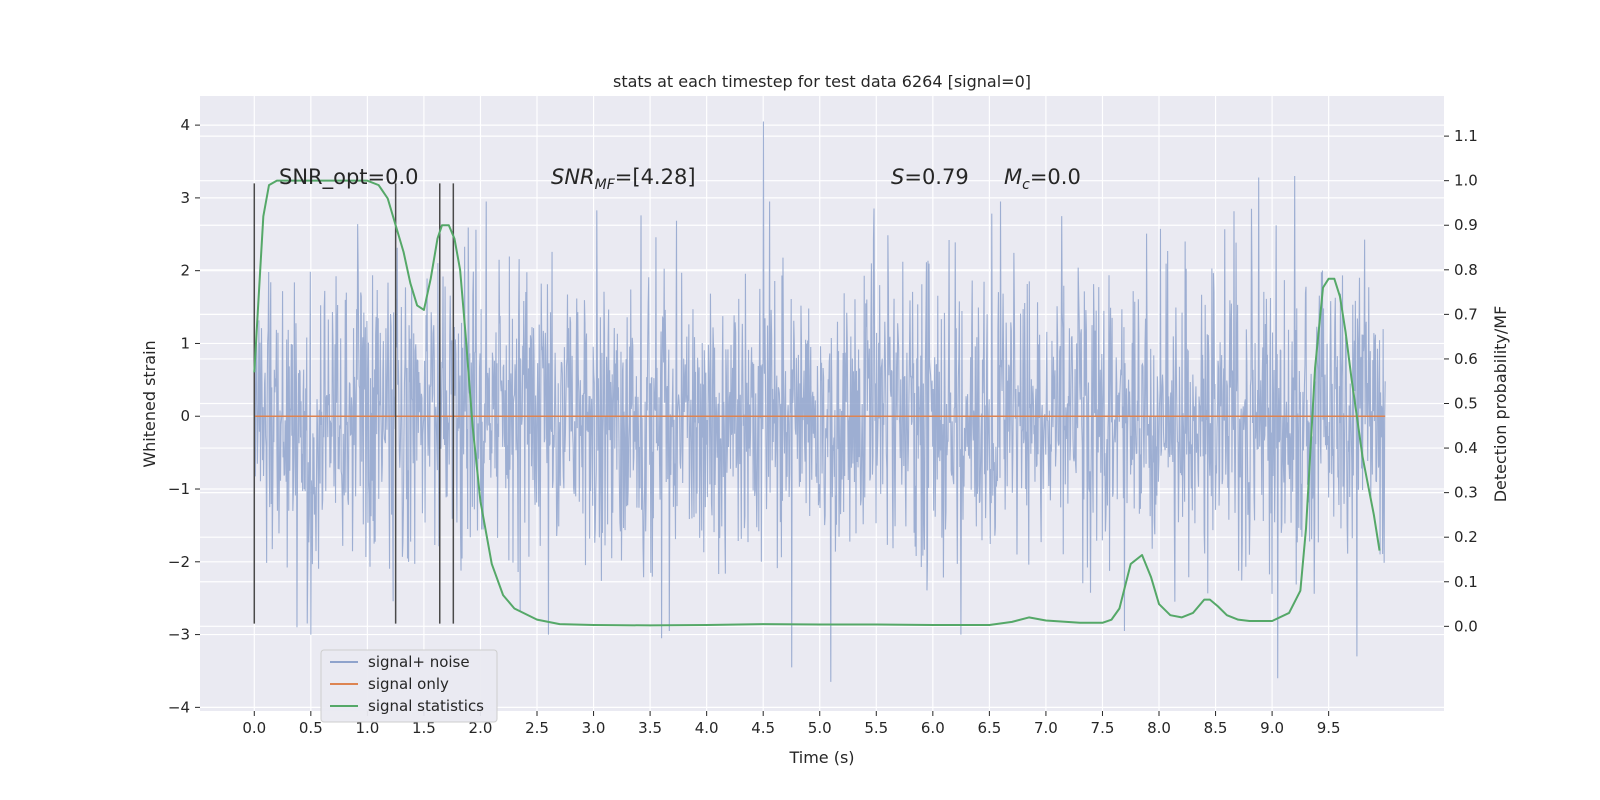 The width and height of the screenshot is (1600, 800). What do you see at coordinates (1055, 177) in the screenshot?
I see `annotation-mc-value: =0.0` at bounding box center [1055, 177].